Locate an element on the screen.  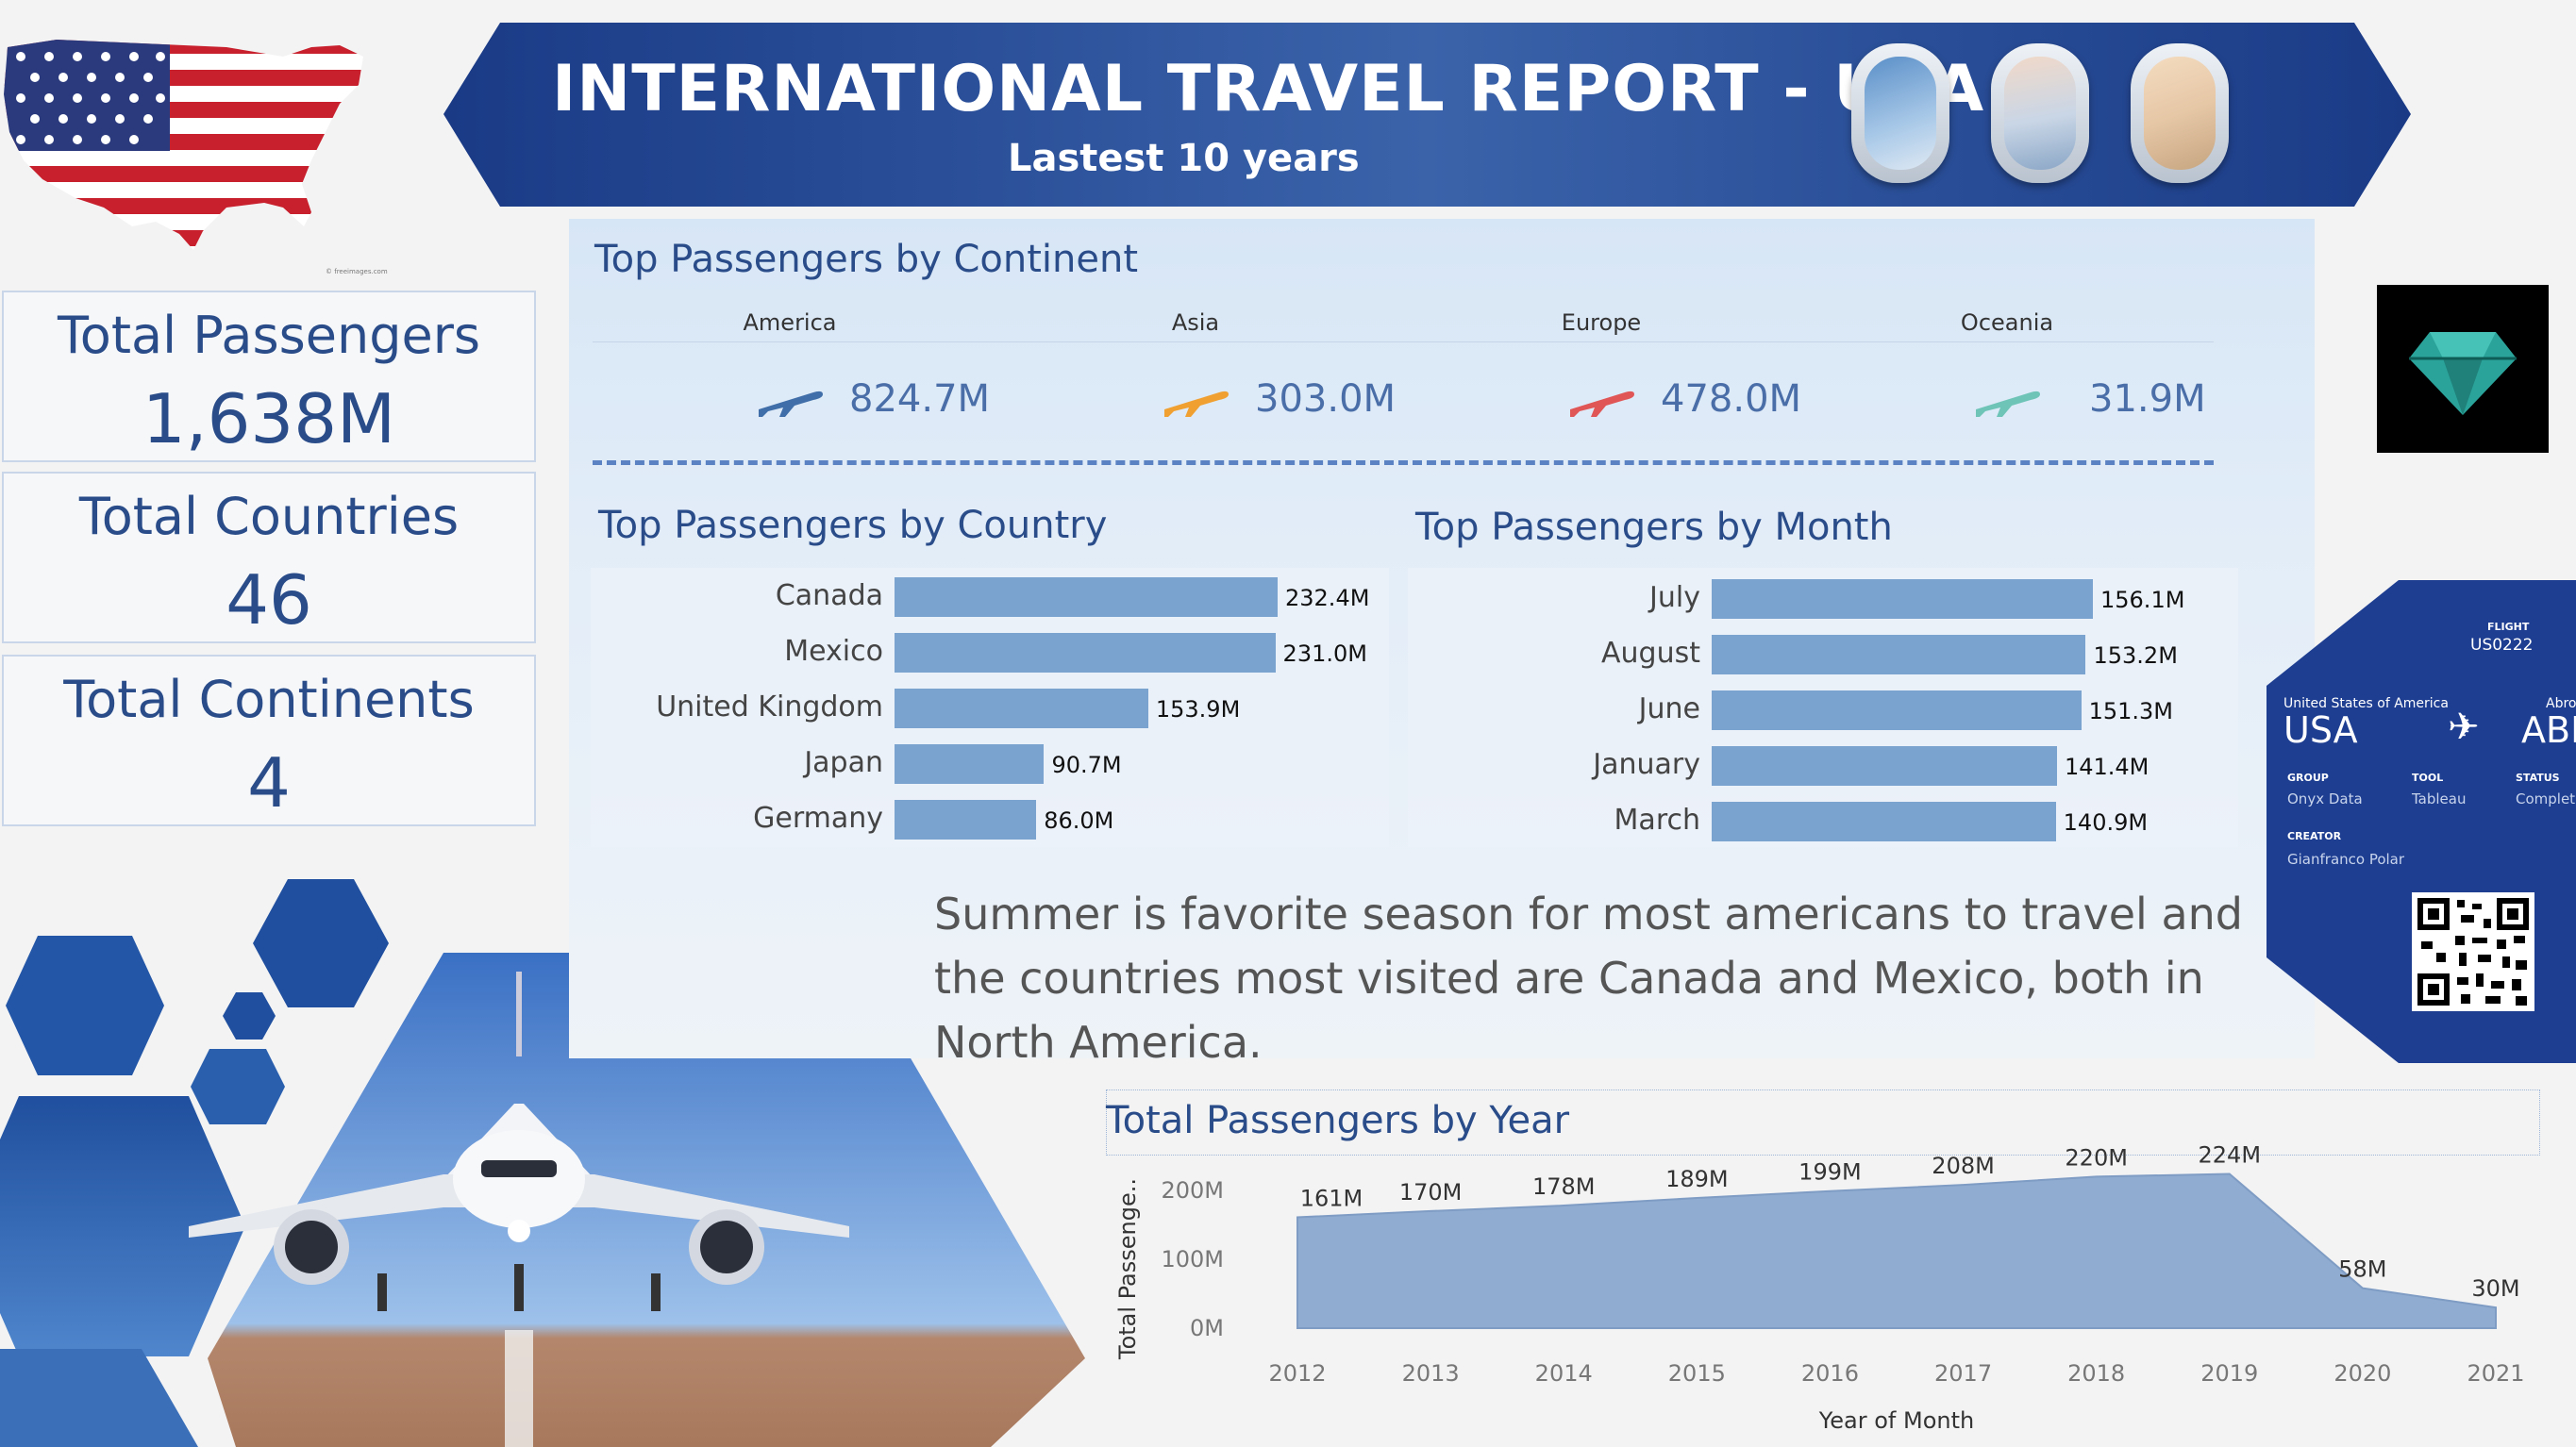
flight-label: FLIGHT is located at coordinates (2508, 627).